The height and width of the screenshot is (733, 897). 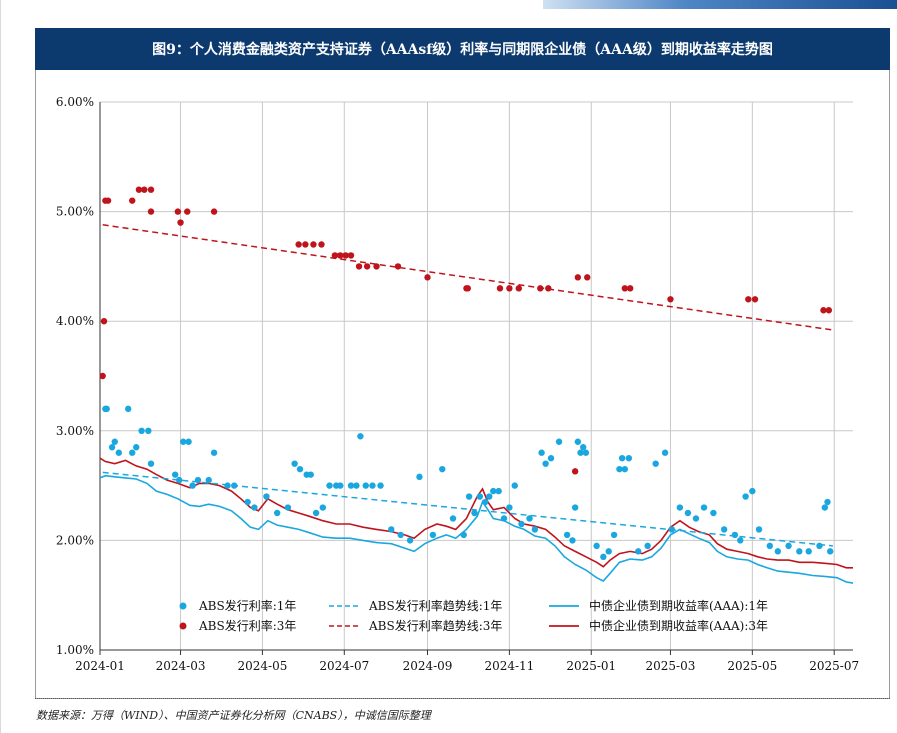 I want to click on legend-label: ABS发行利率趋势线:3年, so click(x=435, y=625).